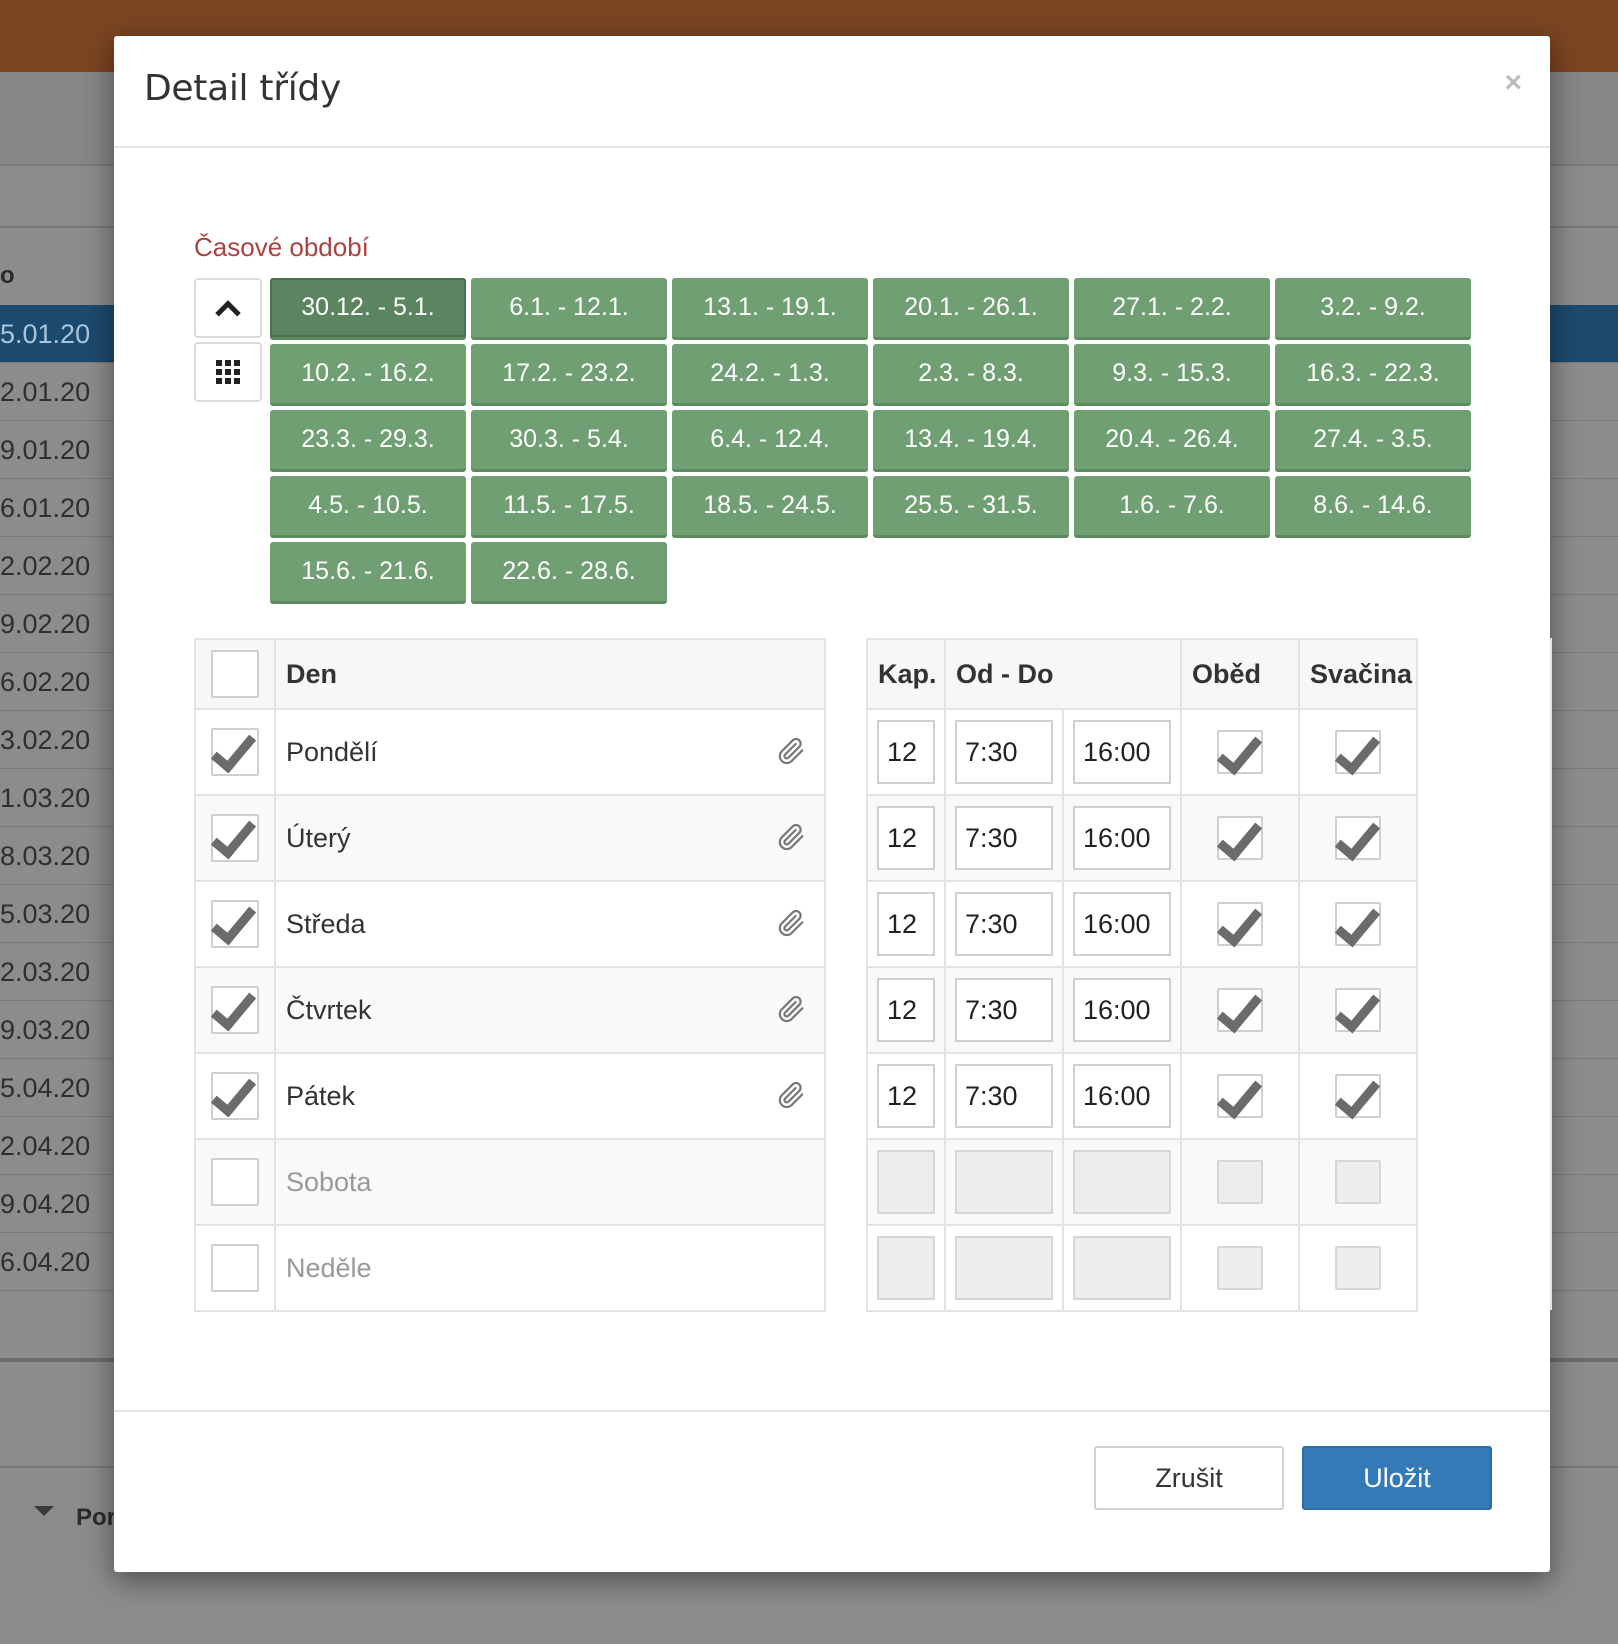  Describe the element at coordinates (971, 309) in the screenshot. I see `week-button: 20.1. - 26.1.` at that location.